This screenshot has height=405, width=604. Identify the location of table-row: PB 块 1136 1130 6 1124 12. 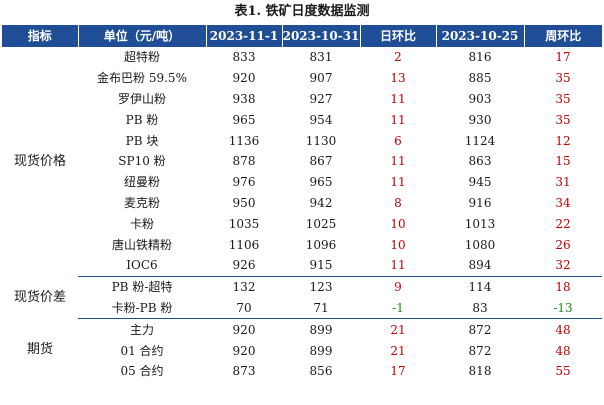
(302, 140).